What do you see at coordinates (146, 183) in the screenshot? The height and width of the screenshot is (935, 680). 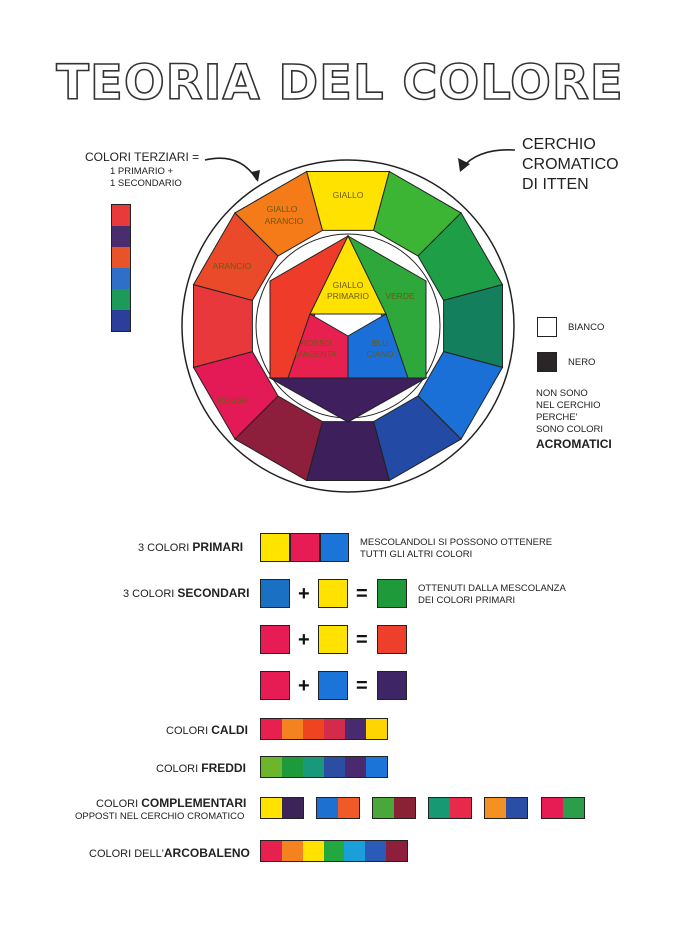 I see `terziari-line2: 1 SECONDARIO` at bounding box center [146, 183].